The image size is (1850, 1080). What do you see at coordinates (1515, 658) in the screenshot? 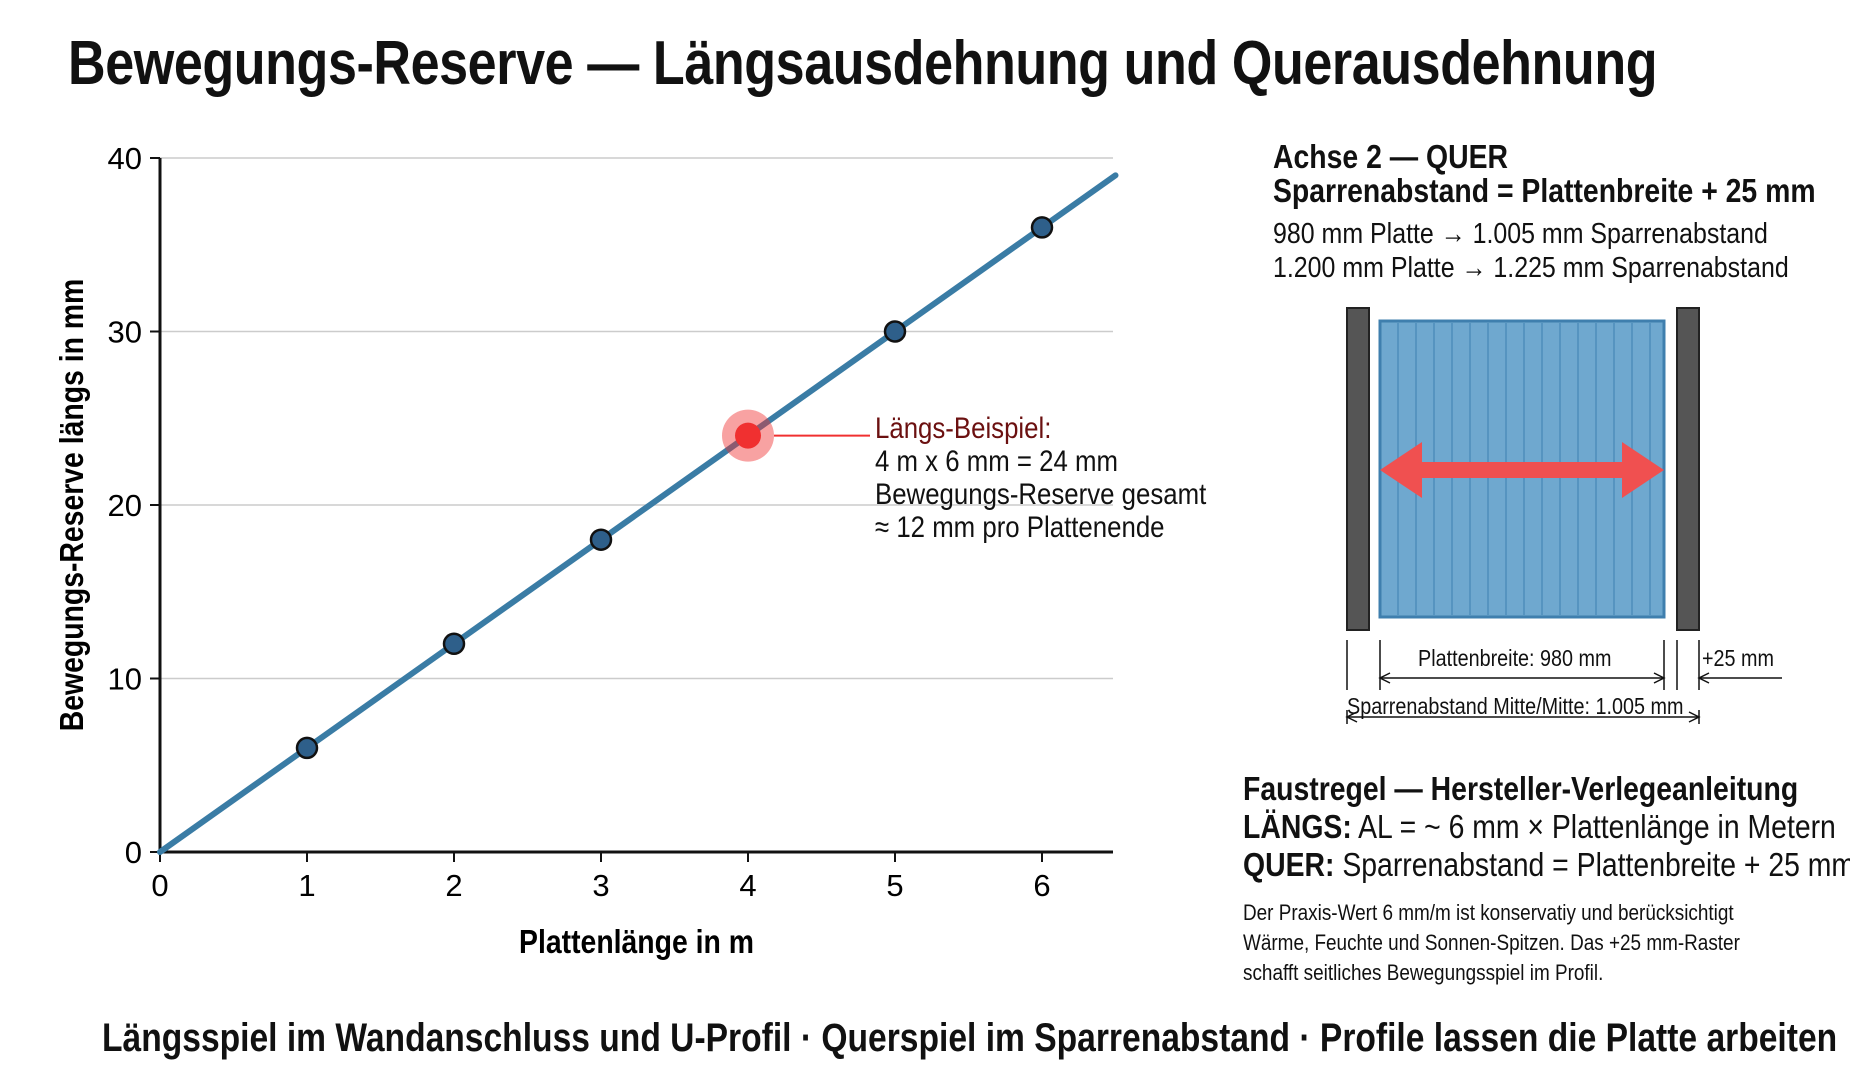
I see `dim-panel-width: Plattenbreite: 980 mm` at bounding box center [1515, 658].